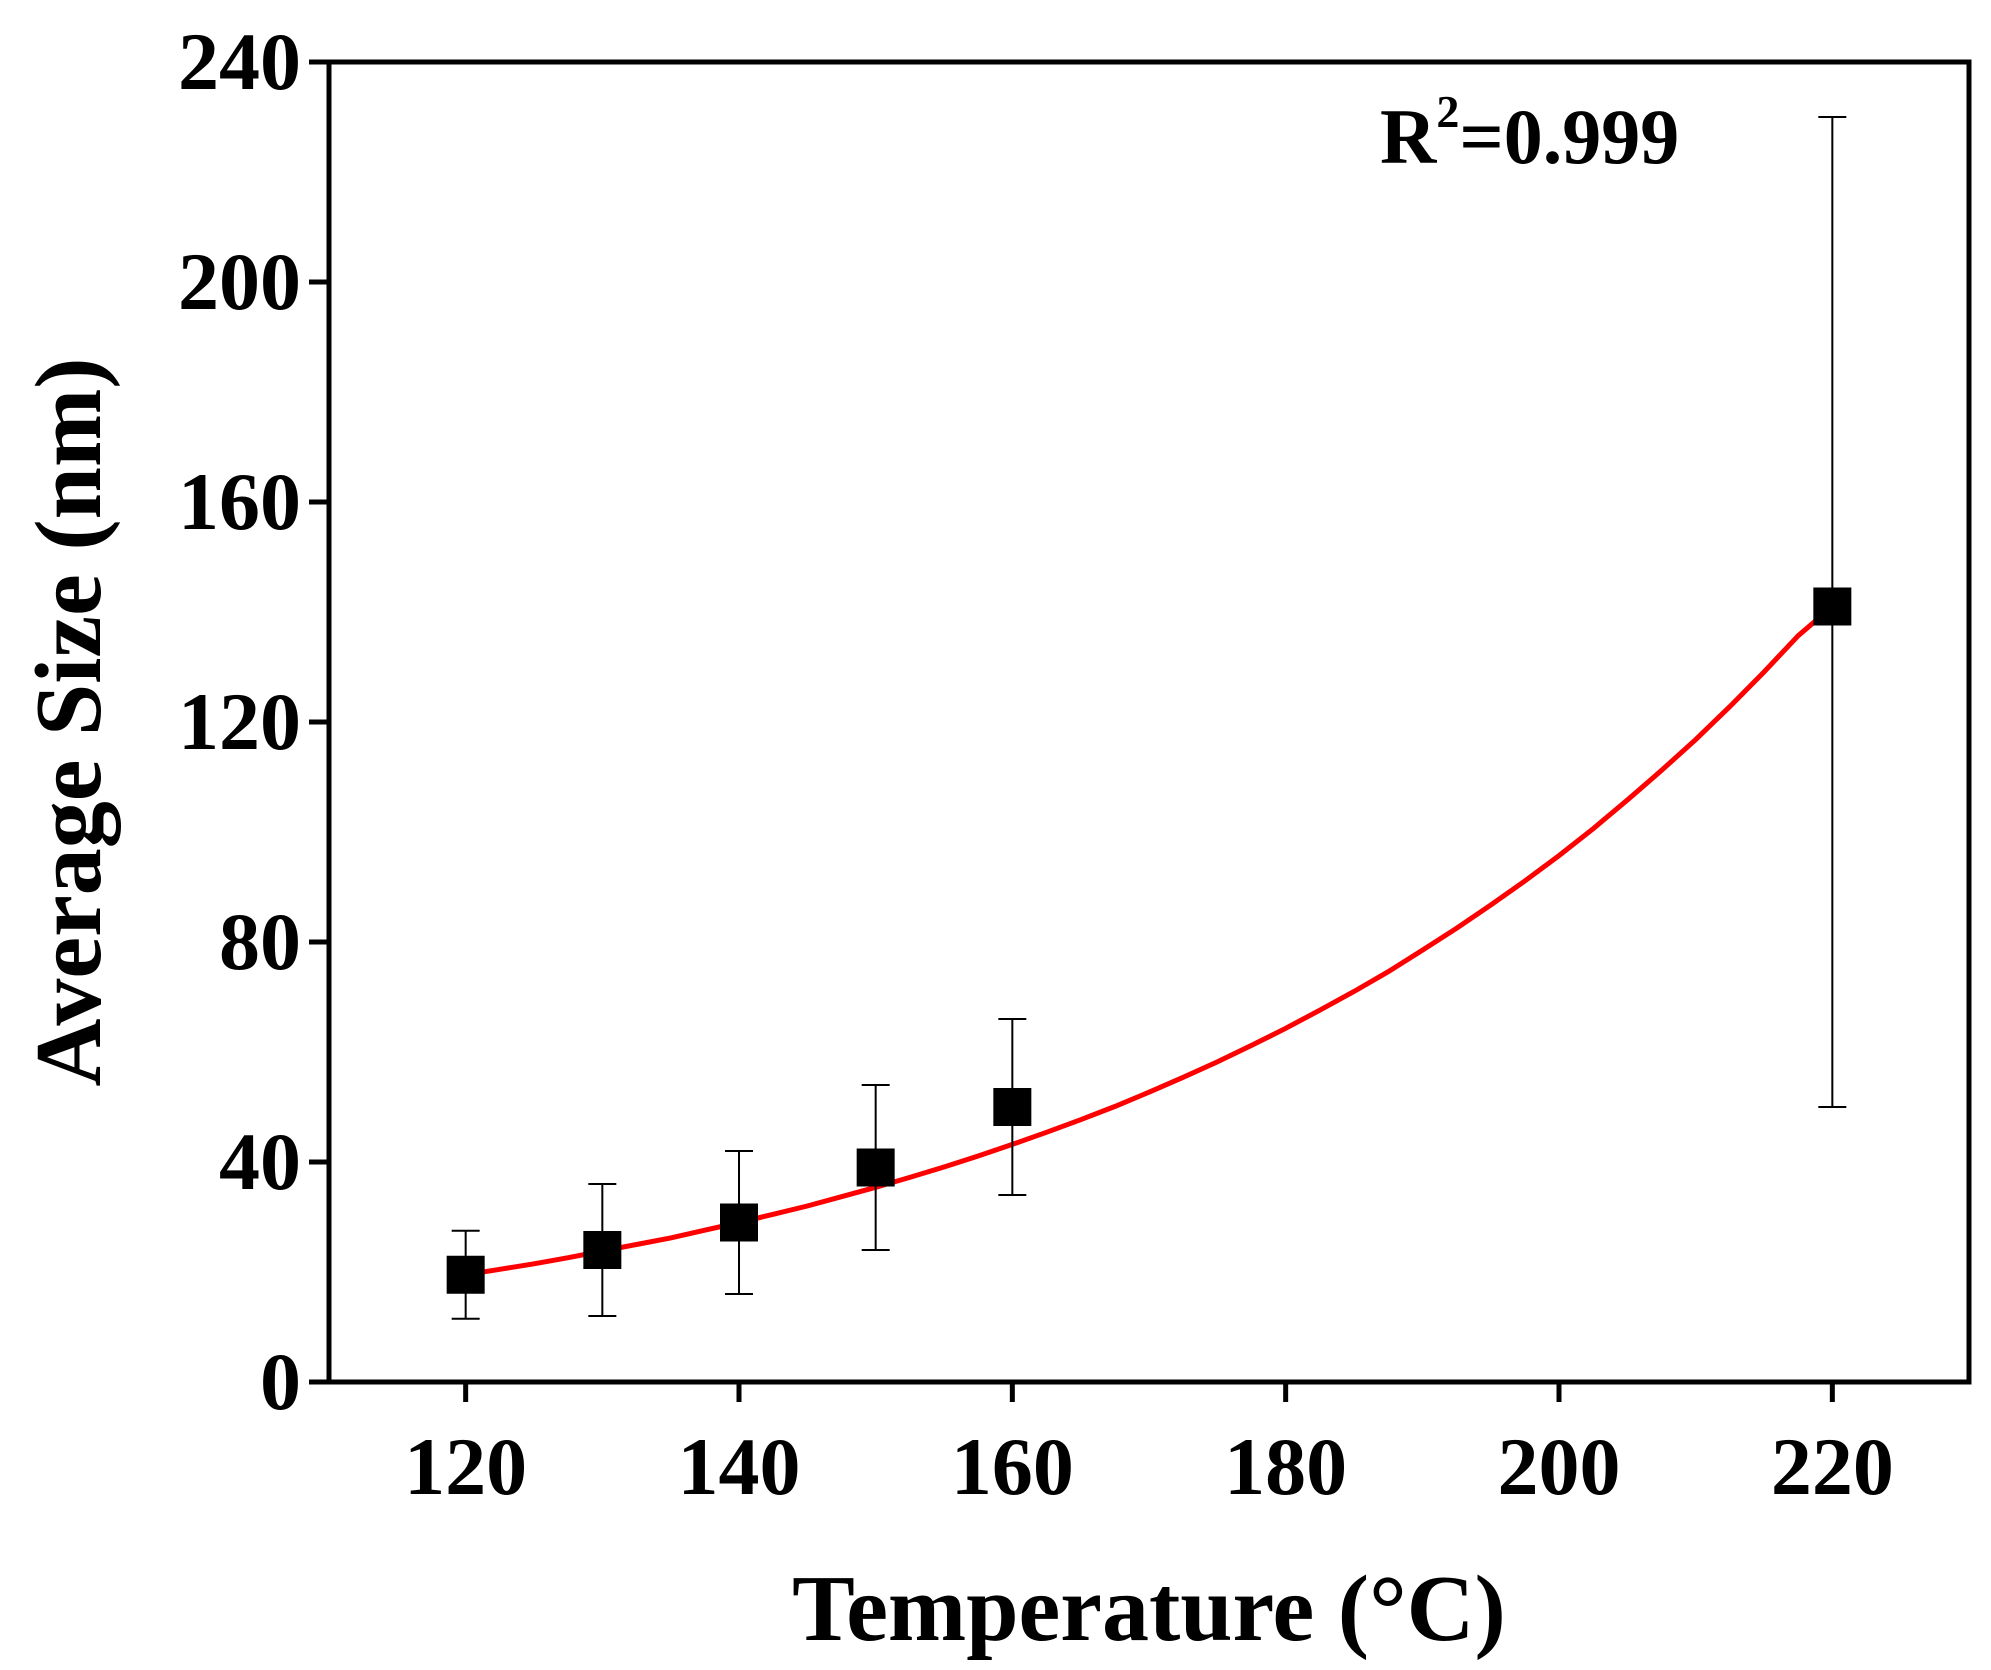 The height and width of the screenshot is (1670, 1991). Describe the element at coordinates (1285, 1466) in the screenshot. I see `x-tick-label: 180` at that location.